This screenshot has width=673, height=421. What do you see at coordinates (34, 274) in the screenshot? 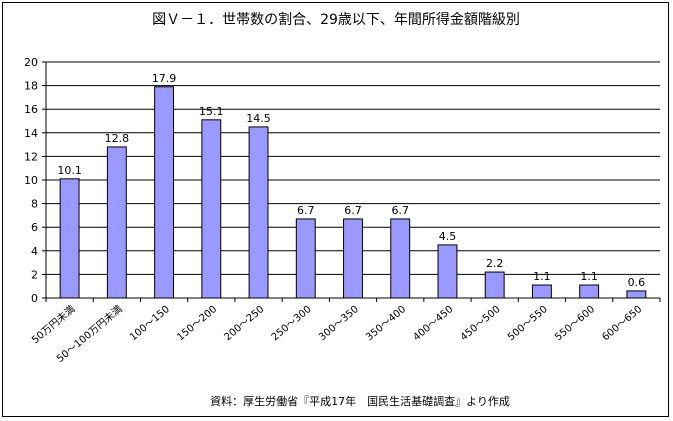
I see `y-tick-label: 2` at bounding box center [34, 274].